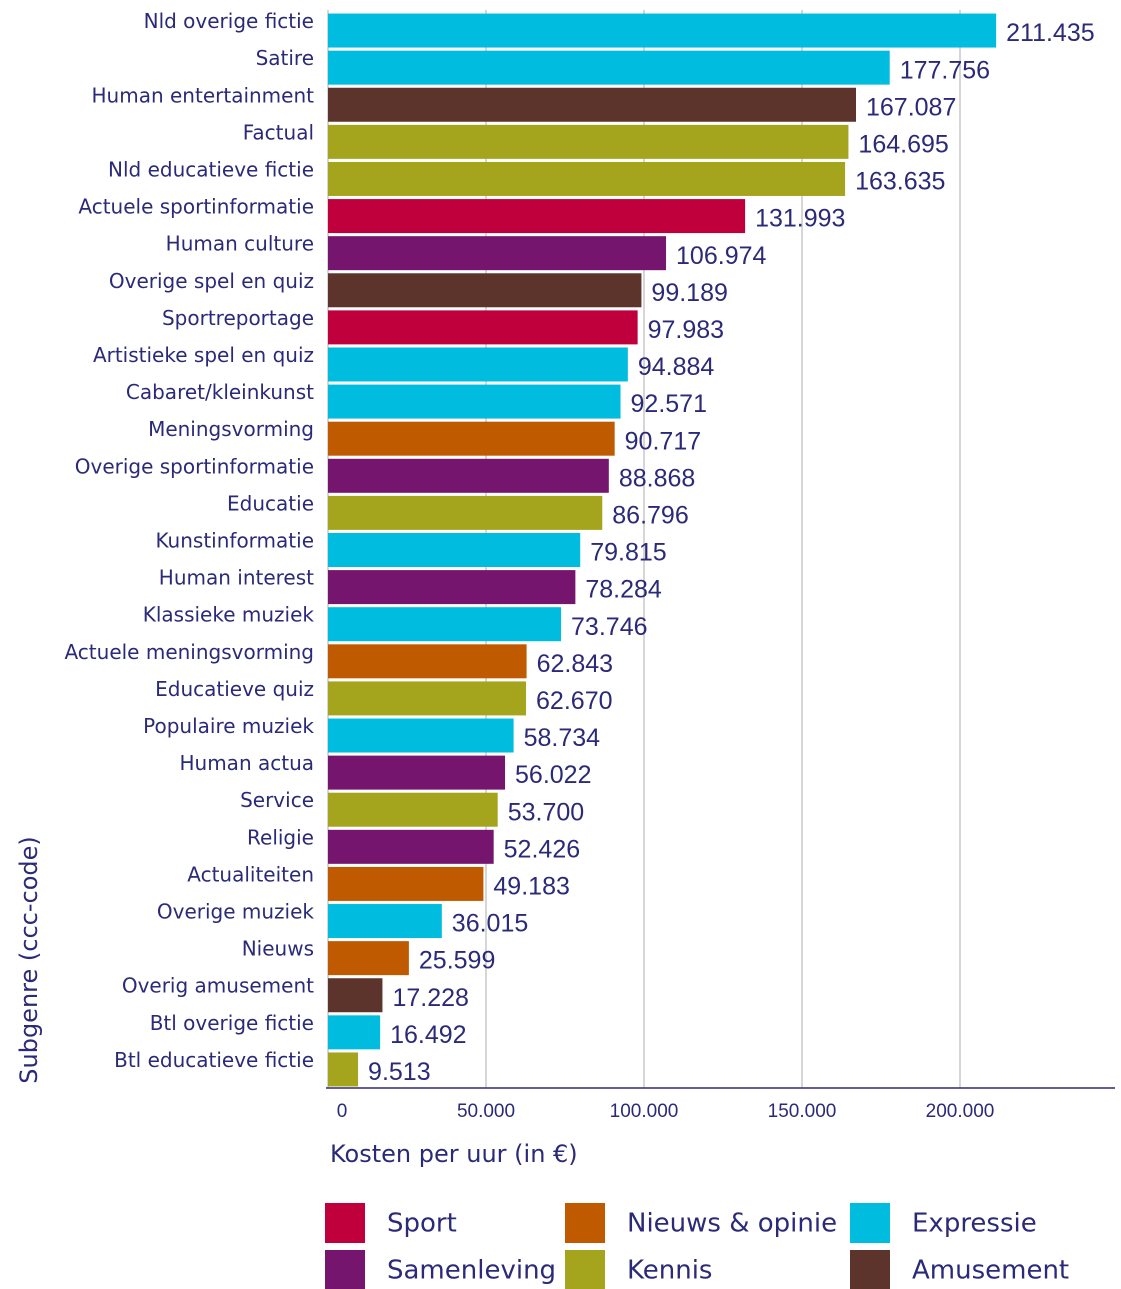  I want to click on value-label: 94.884, so click(676, 367).